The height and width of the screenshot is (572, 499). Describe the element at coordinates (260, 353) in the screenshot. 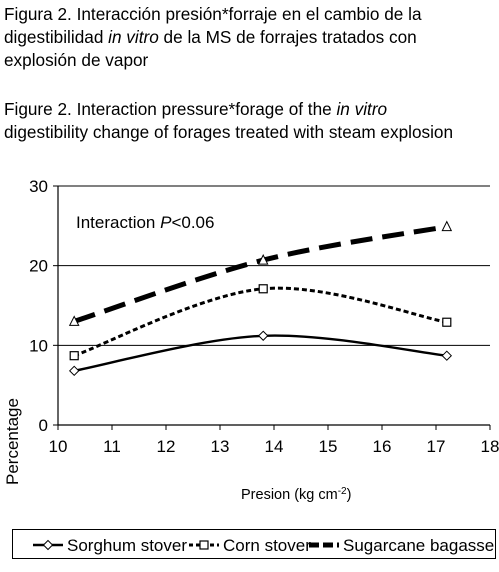

I see `series-line-sorghum-stover` at that location.